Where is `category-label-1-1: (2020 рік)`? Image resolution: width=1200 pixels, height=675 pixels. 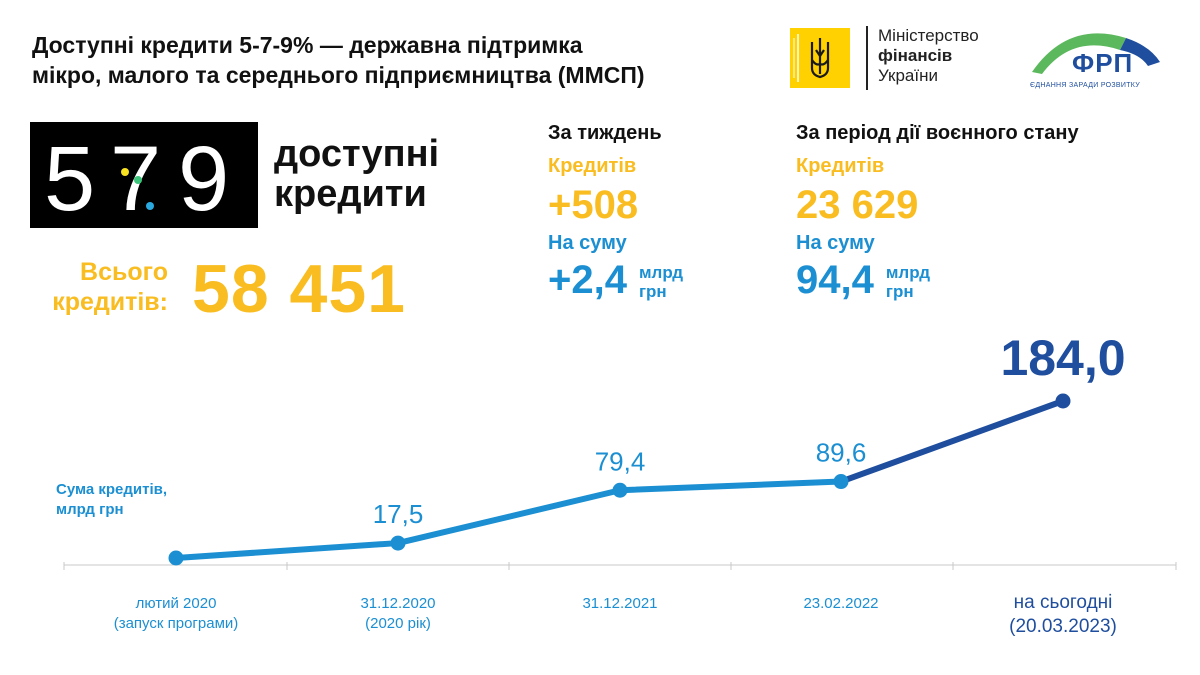
category-label-1-1: (2020 рік) is located at coordinates (398, 623).